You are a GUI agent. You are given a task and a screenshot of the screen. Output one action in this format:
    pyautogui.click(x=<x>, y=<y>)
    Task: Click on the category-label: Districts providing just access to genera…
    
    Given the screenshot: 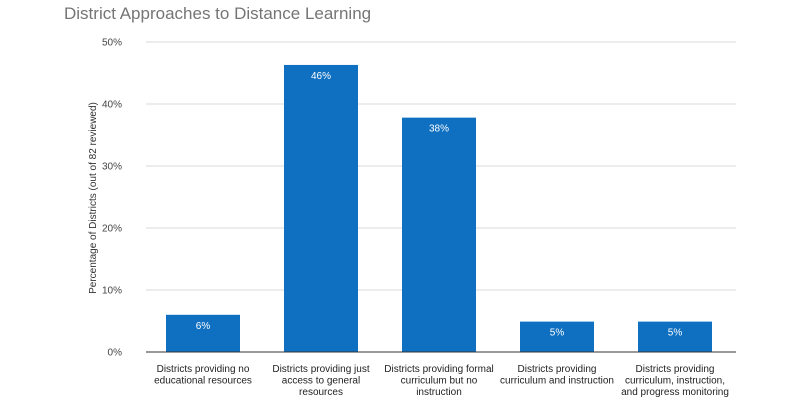 What is the action you would take?
    pyautogui.click(x=320, y=381)
    